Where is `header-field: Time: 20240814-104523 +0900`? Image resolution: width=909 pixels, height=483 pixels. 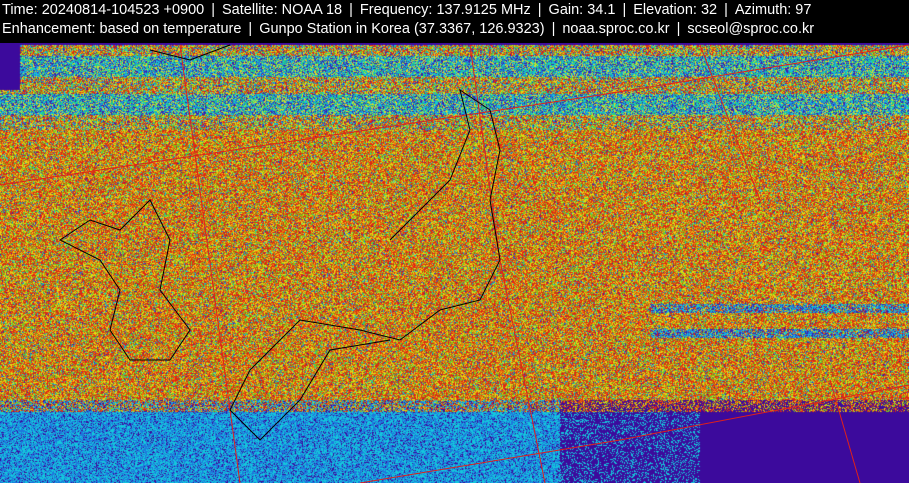
header-field: Time: 20240814-104523 +0900 is located at coordinates (103, 10).